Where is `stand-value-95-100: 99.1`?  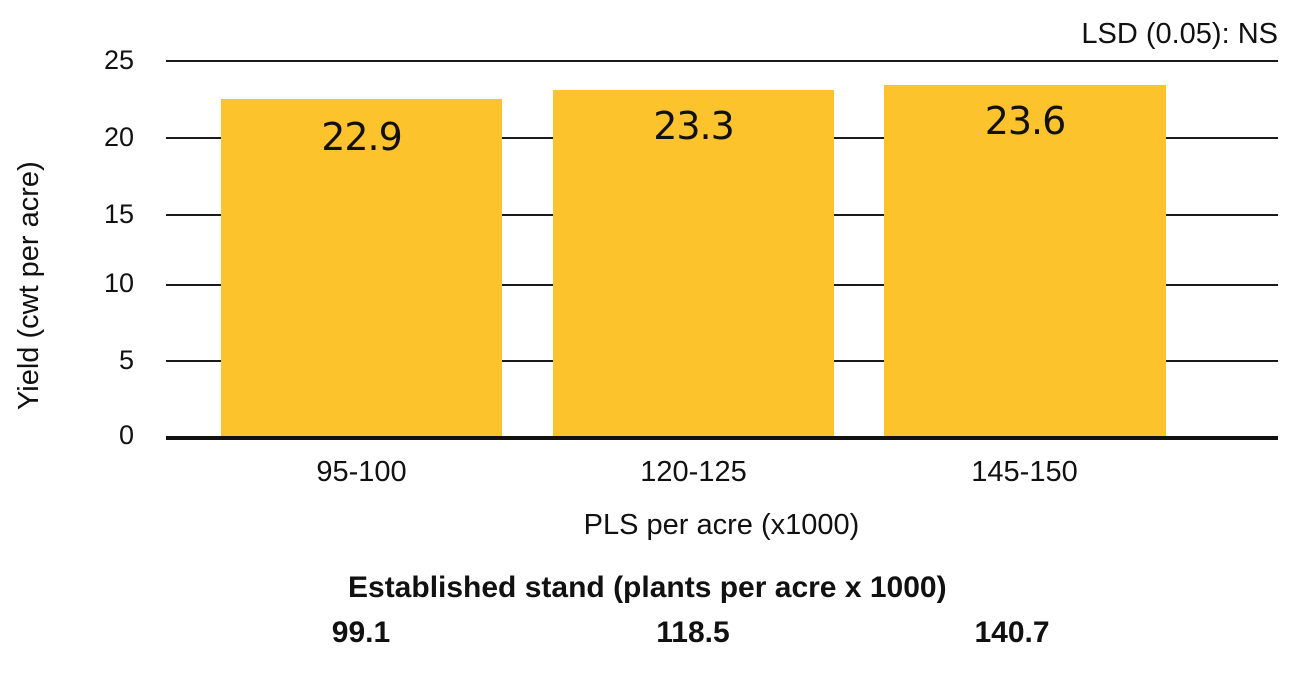 stand-value-95-100: 99.1 is located at coordinates (361, 632).